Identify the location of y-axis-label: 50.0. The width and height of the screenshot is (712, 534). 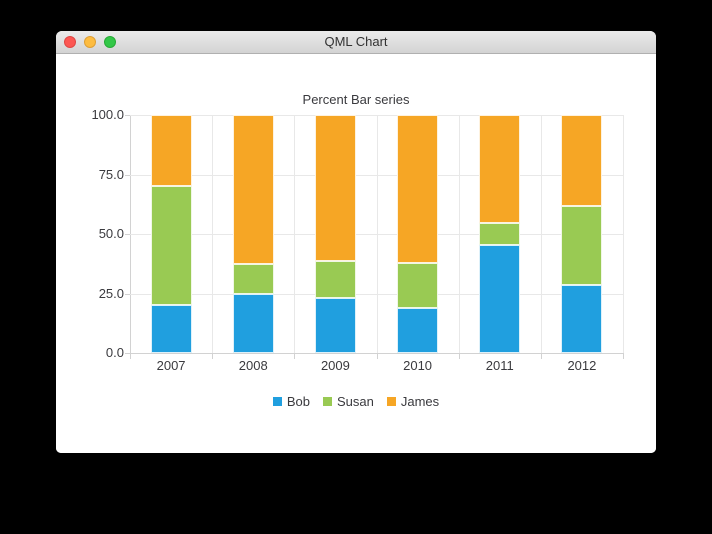
(111, 233).